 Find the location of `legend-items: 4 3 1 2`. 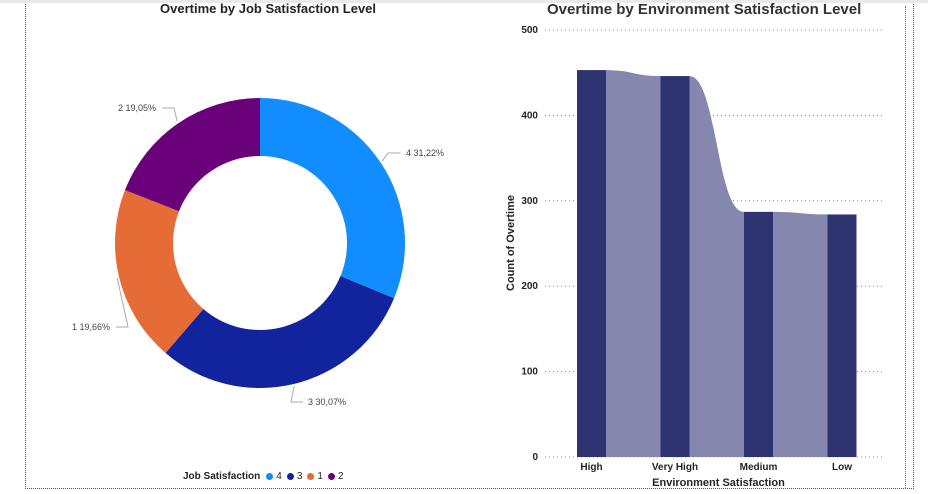

legend-items: 4 3 1 2 is located at coordinates (307, 476).